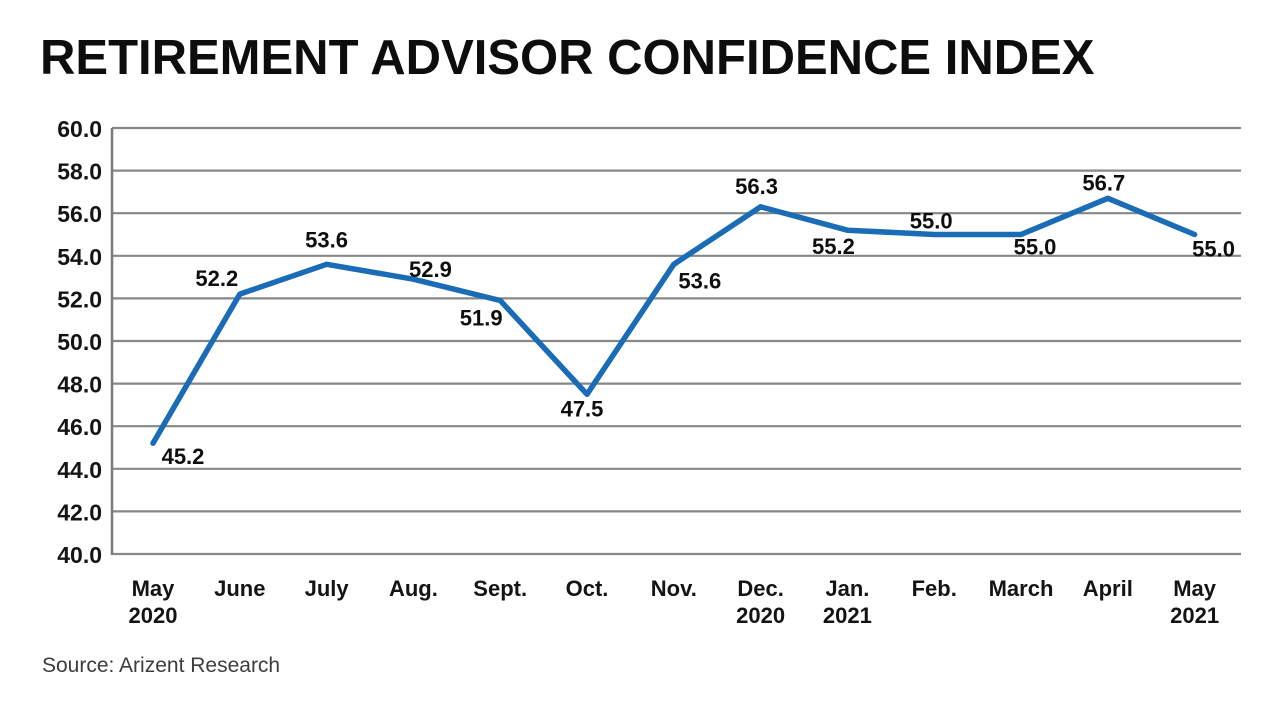 The width and height of the screenshot is (1280, 720). I want to click on data-value-label: 47.5, so click(582, 408).